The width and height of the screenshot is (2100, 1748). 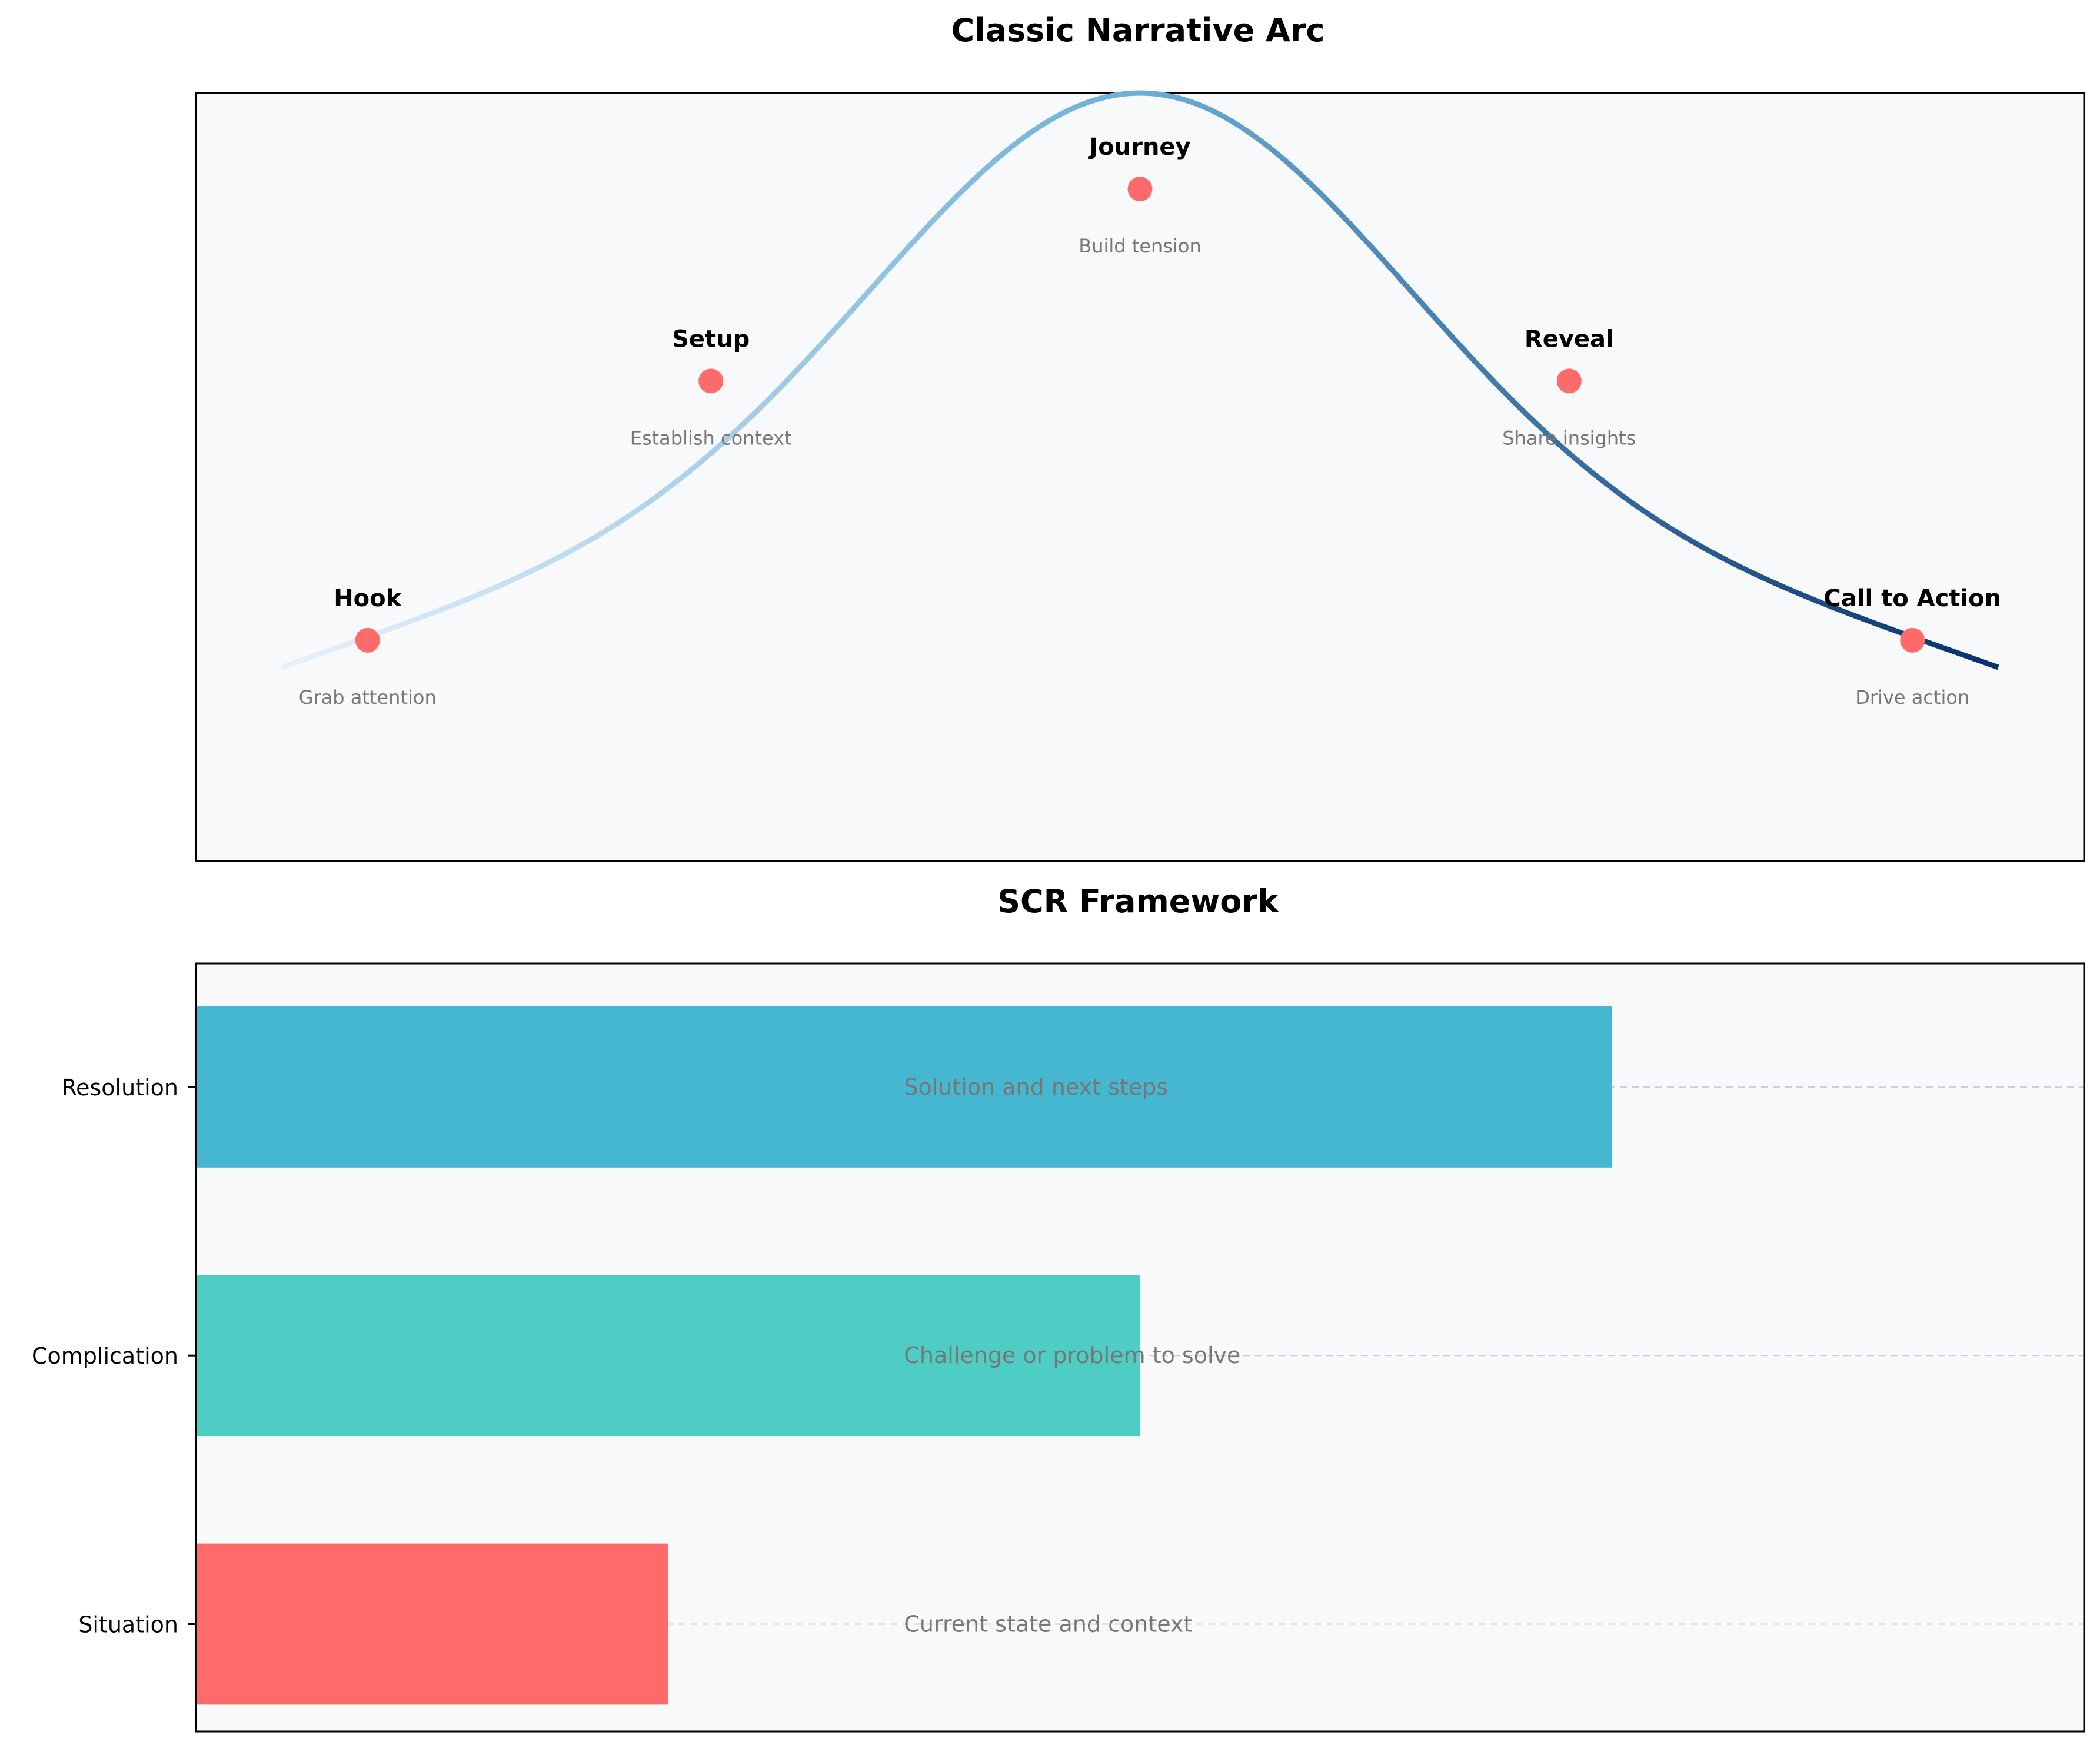 What do you see at coordinates (432, 1624) in the screenshot?
I see `scr-bar-situation` at bounding box center [432, 1624].